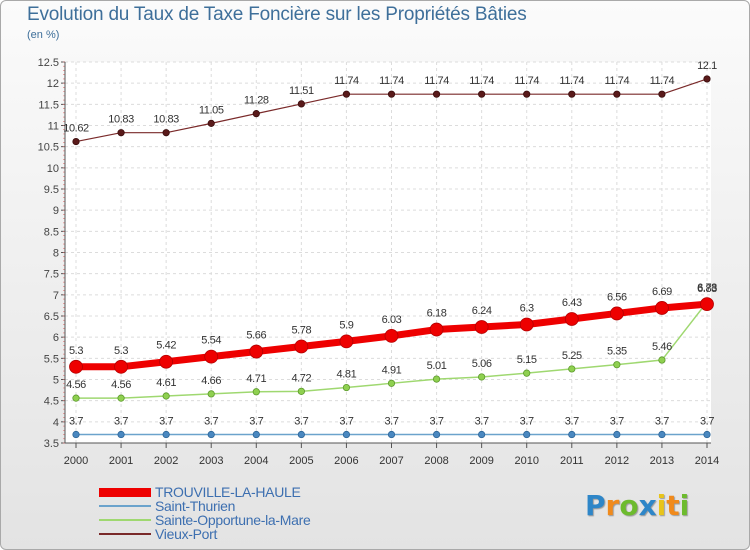  I want to click on data-label: 6.69, so click(662, 292).